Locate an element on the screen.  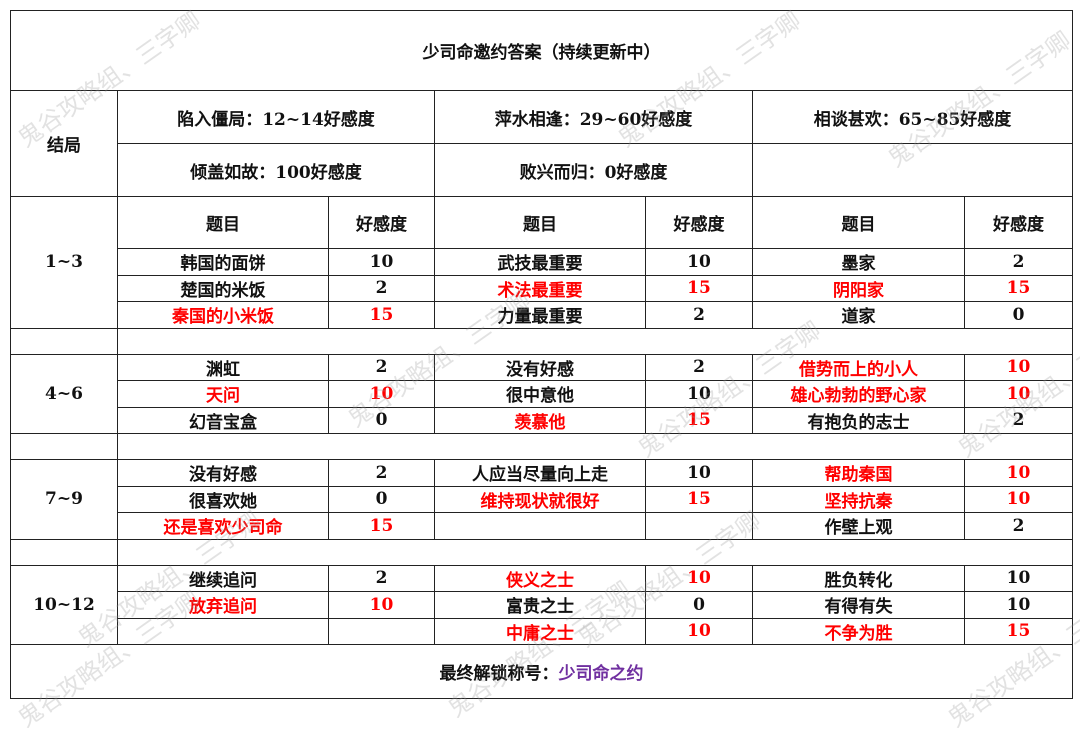
question-cell: 羡慕他 is located at coordinates (540, 420).